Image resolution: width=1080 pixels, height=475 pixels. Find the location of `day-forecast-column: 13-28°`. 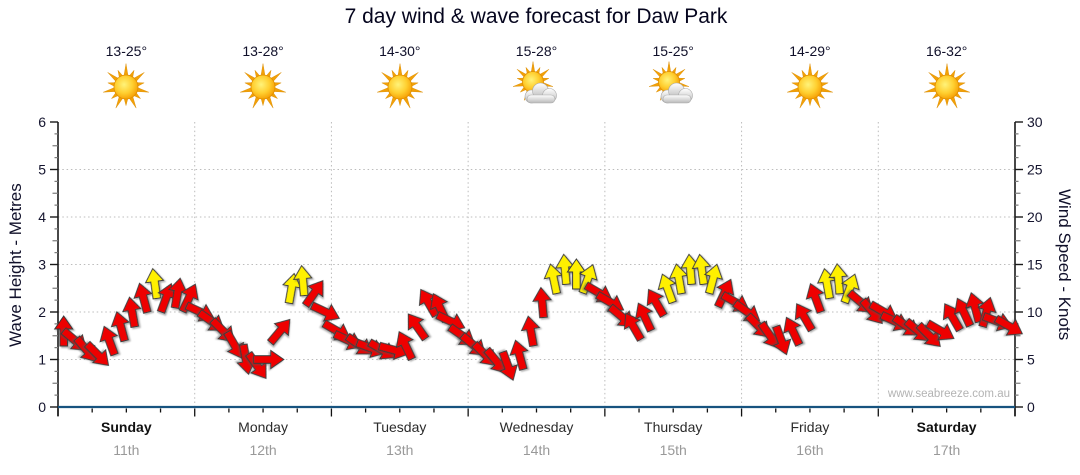

day-forecast-column: 13-28° is located at coordinates (263, 79).